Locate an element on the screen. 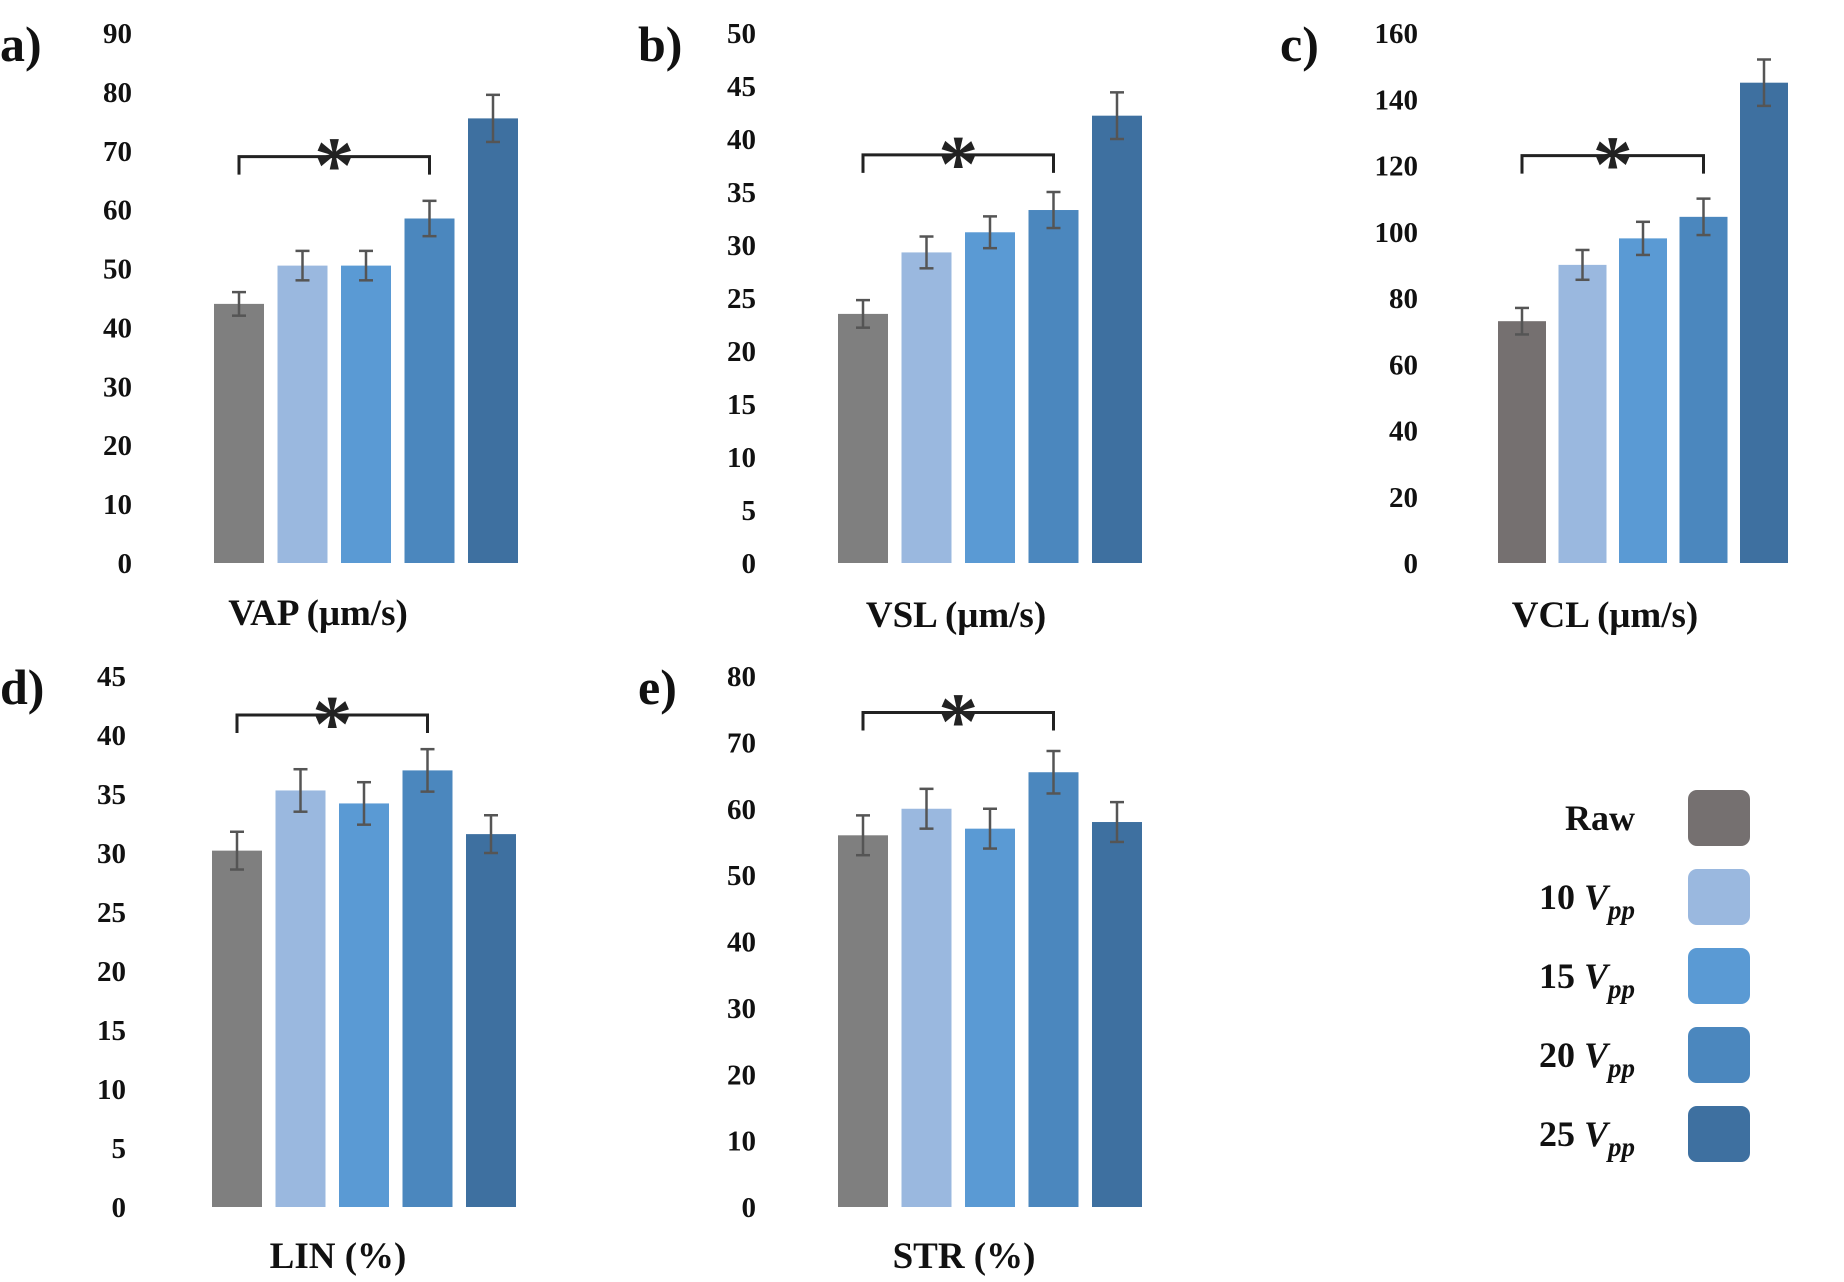  y-tick-label: 100 is located at coordinates (1397, 233).